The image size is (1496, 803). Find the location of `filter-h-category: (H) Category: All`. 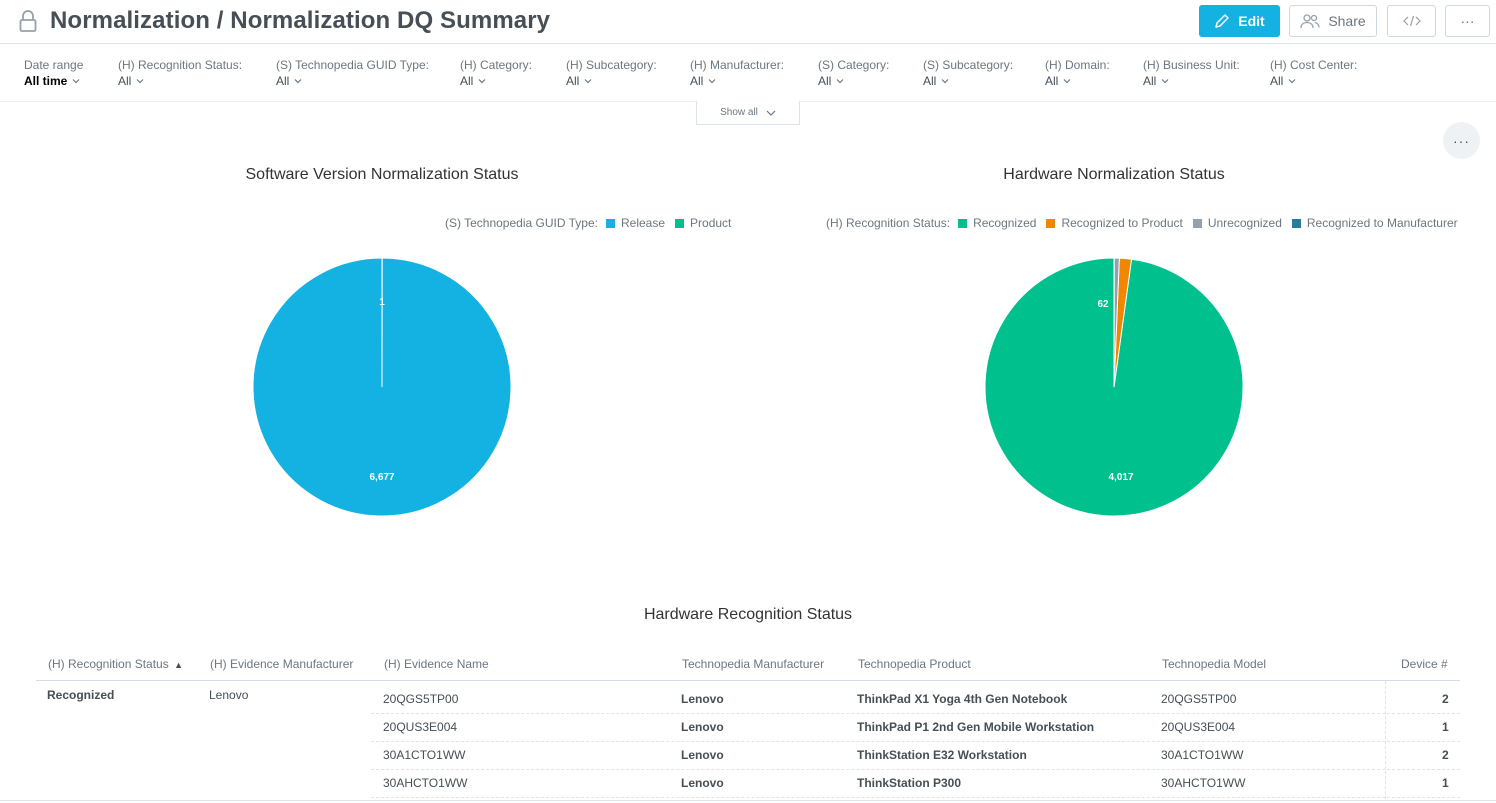

filter-h-category: (H) Category: All is located at coordinates (496, 73).